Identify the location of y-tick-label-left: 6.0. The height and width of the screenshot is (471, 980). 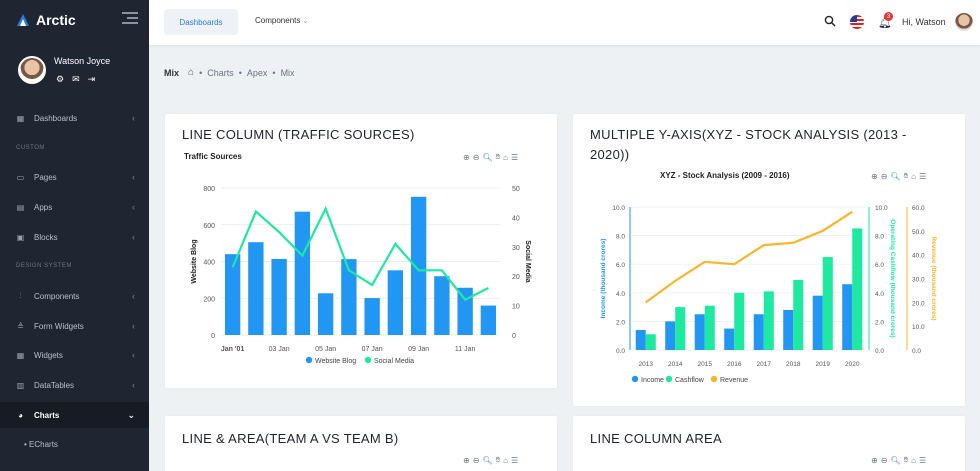
(620, 265).